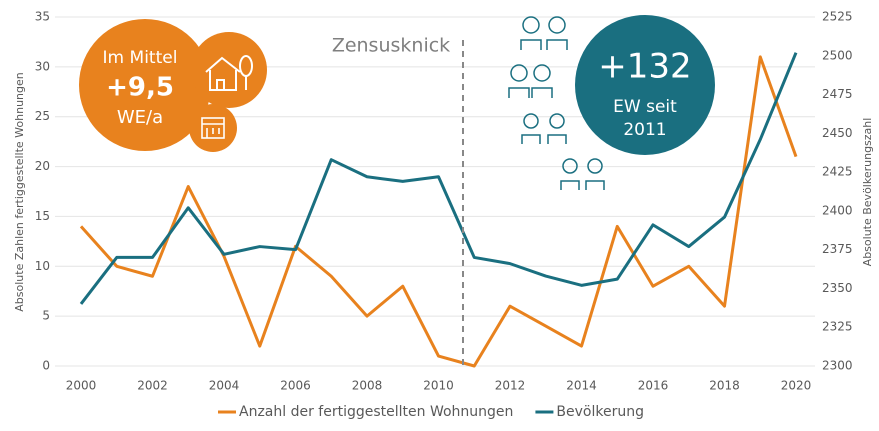 This screenshot has height=431, width=879. I want to click on y-tick-label: 20, so click(42, 166).